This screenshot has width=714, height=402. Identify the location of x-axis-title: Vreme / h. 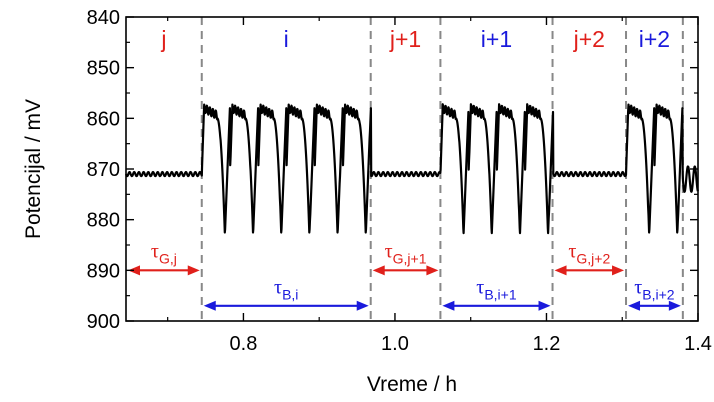
(412, 384).